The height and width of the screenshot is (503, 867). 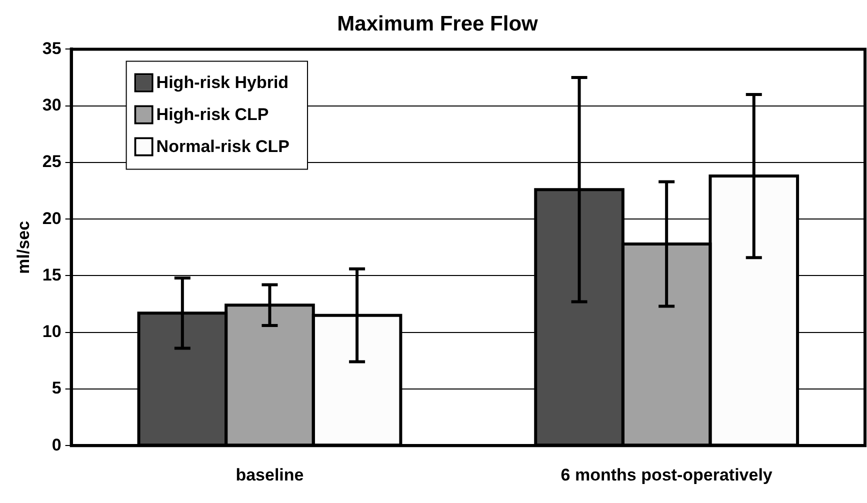 What do you see at coordinates (52, 274) in the screenshot?
I see `y-tick-label: 15` at bounding box center [52, 274].